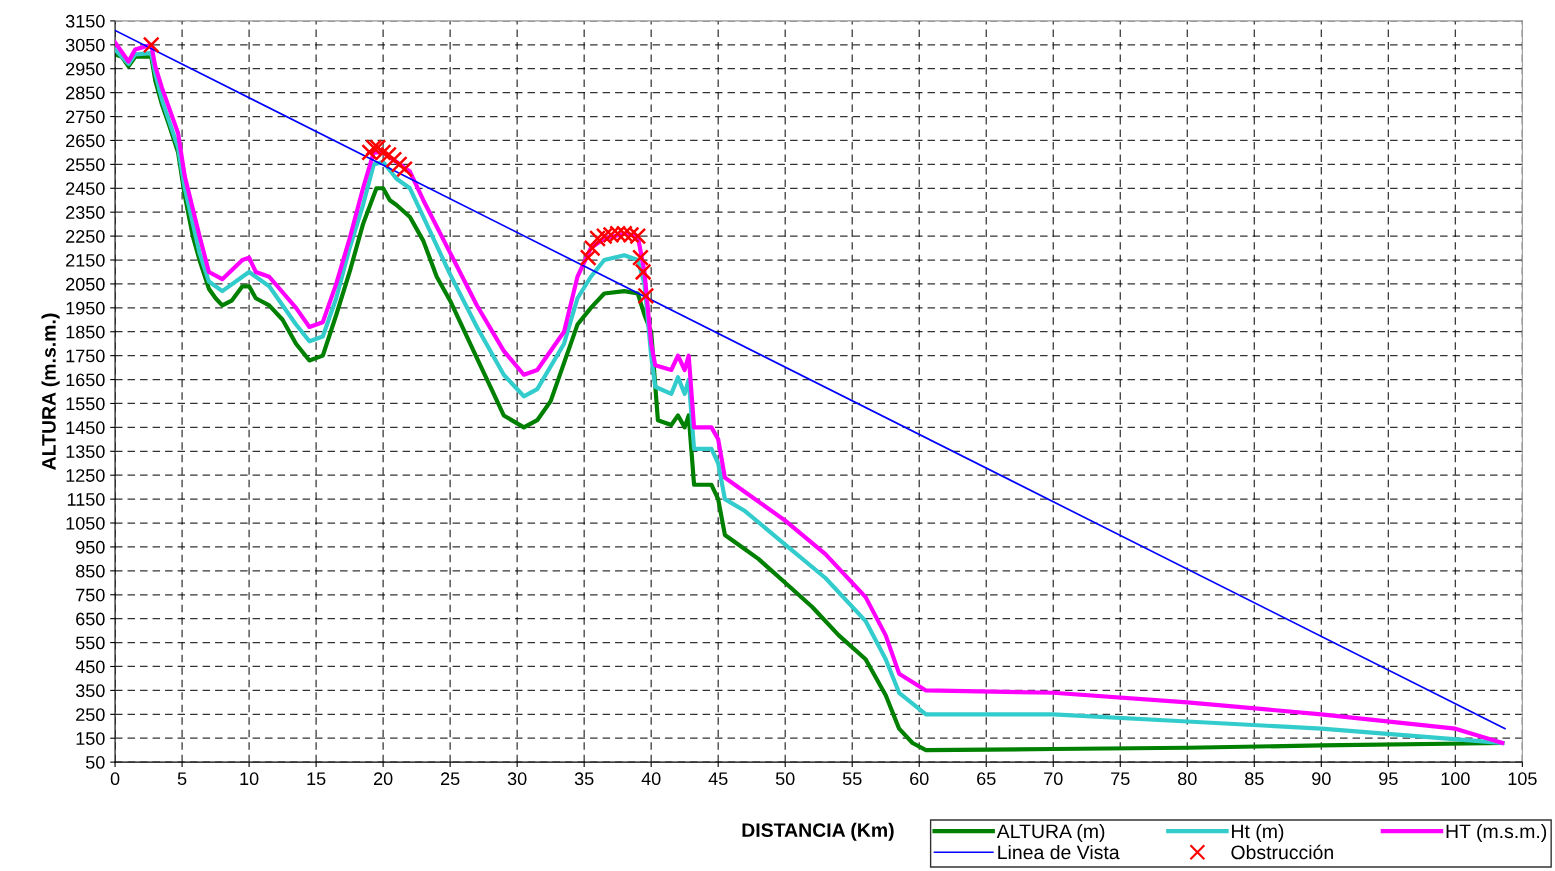 The image size is (1555, 871). What do you see at coordinates (50, 391) in the screenshot?
I see `y-axis-title: ALTURA (m.s.m.)` at bounding box center [50, 391].